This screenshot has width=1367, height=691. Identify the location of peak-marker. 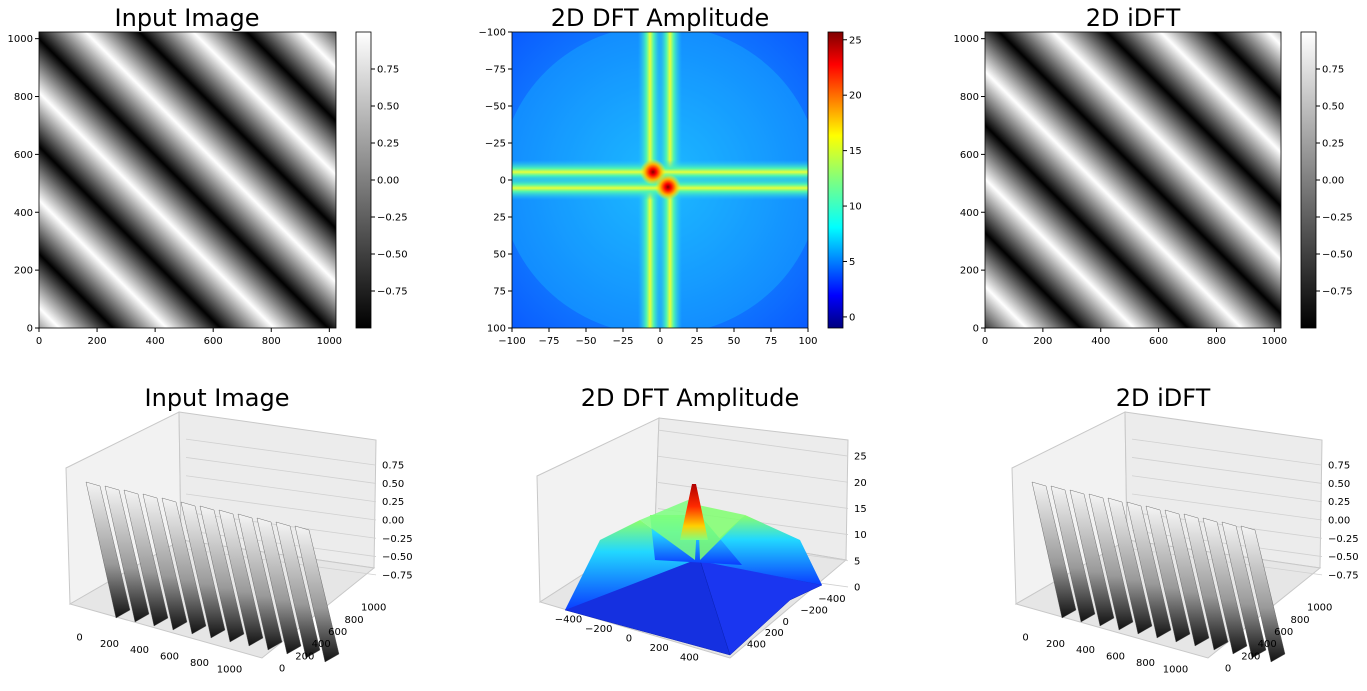
(668, 187).